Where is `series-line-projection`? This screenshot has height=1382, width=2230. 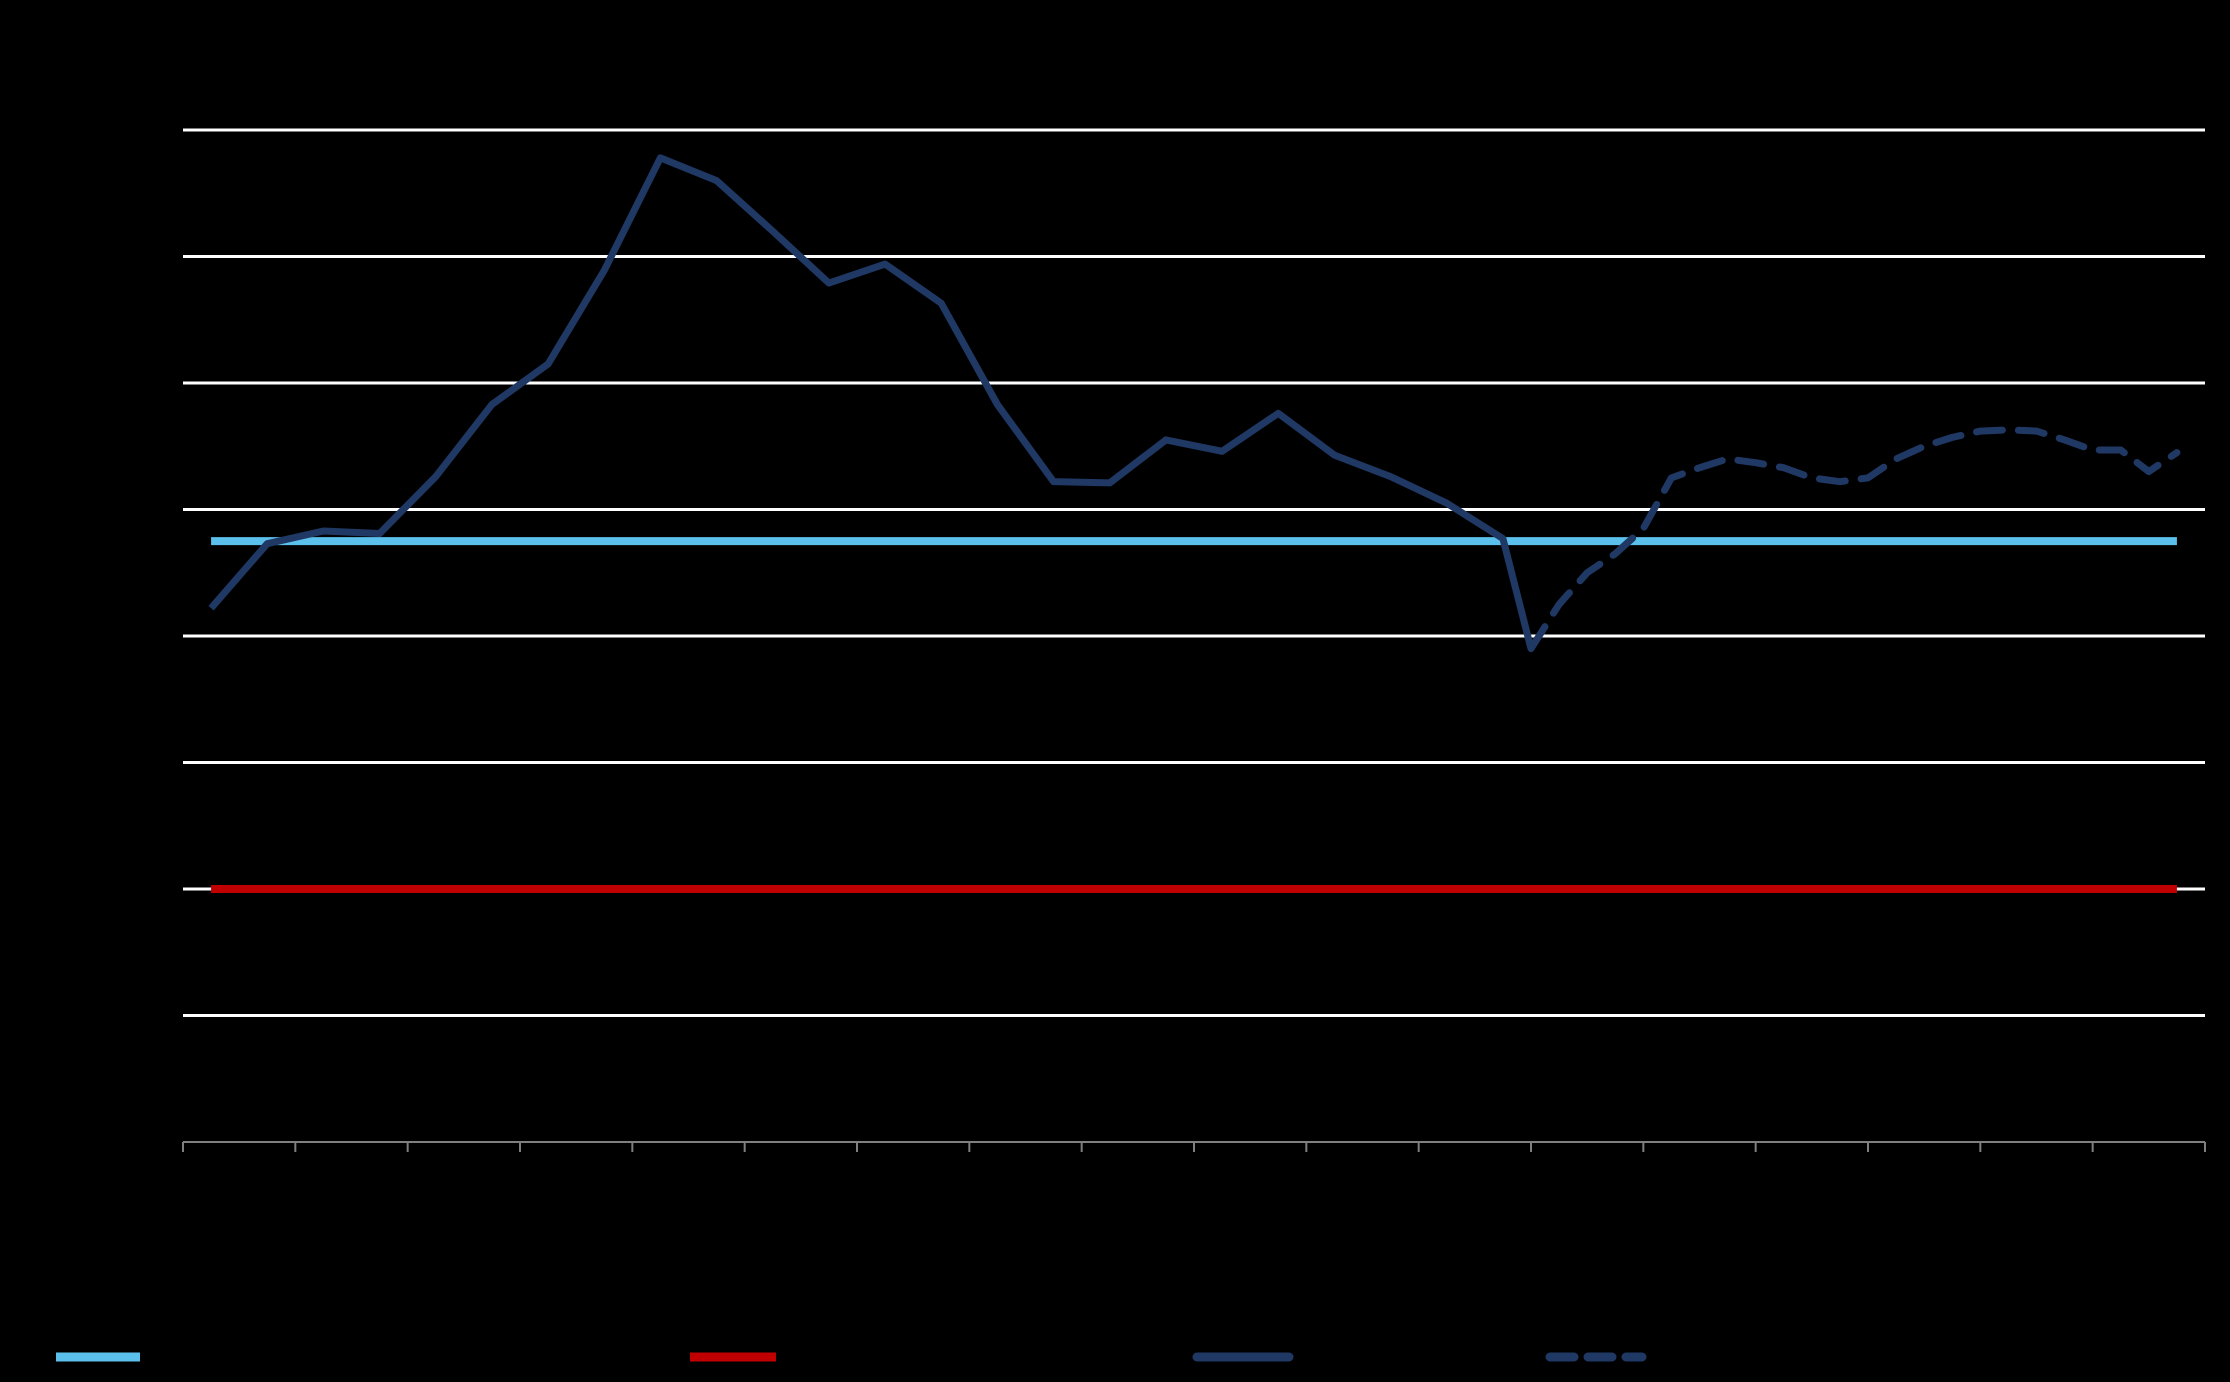
series-line-projection is located at coordinates (1854, 539).